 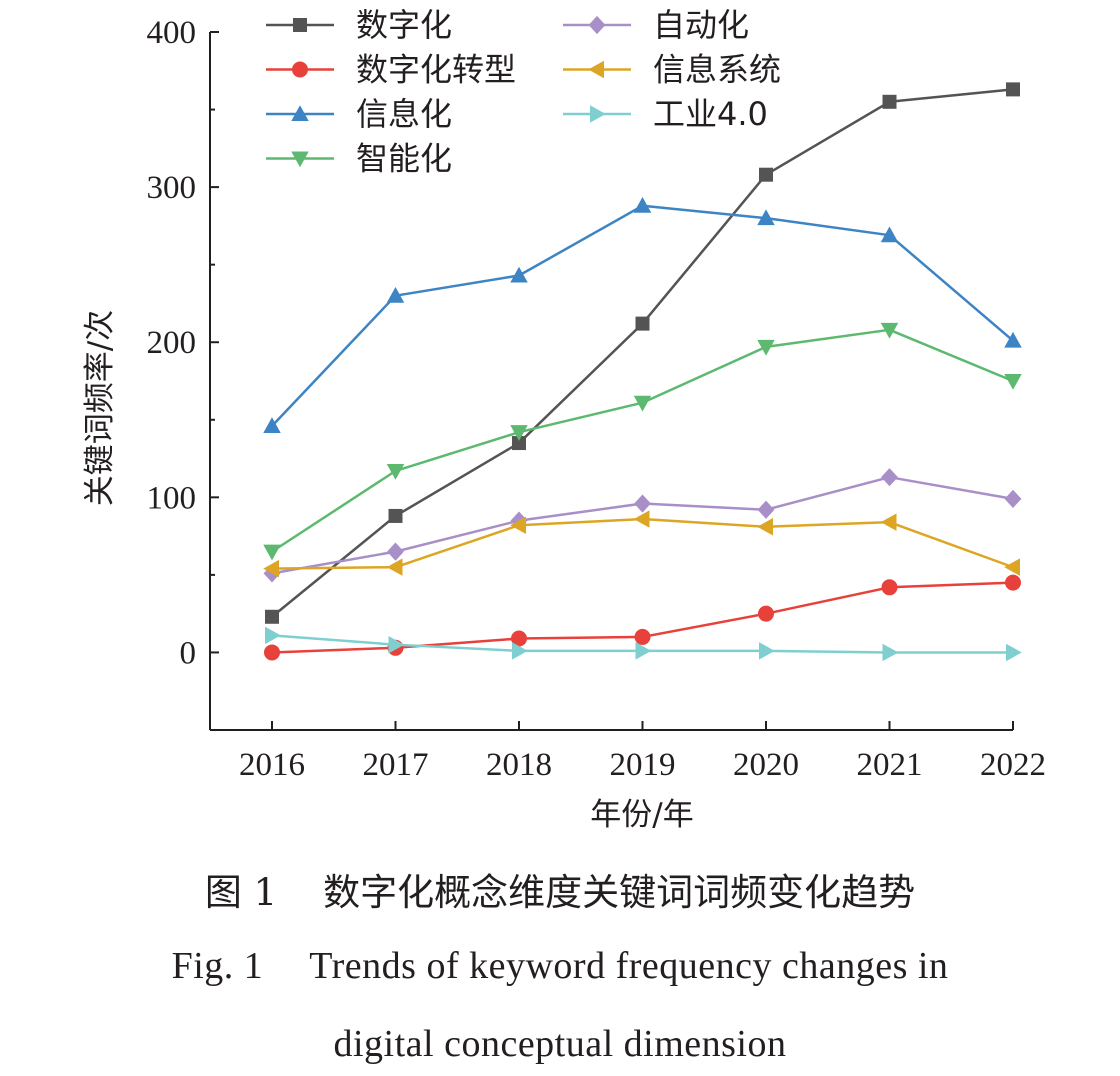 What do you see at coordinates (188, 653) in the screenshot?
I see `y-tick-label: 0` at bounding box center [188, 653].